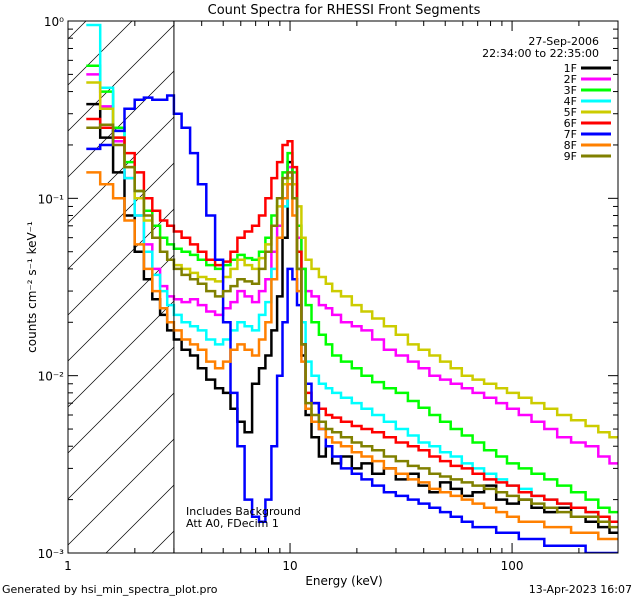 This screenshot has height=600, width=640. I want to click on annotation-background: Includes Background, so click(243, 511).